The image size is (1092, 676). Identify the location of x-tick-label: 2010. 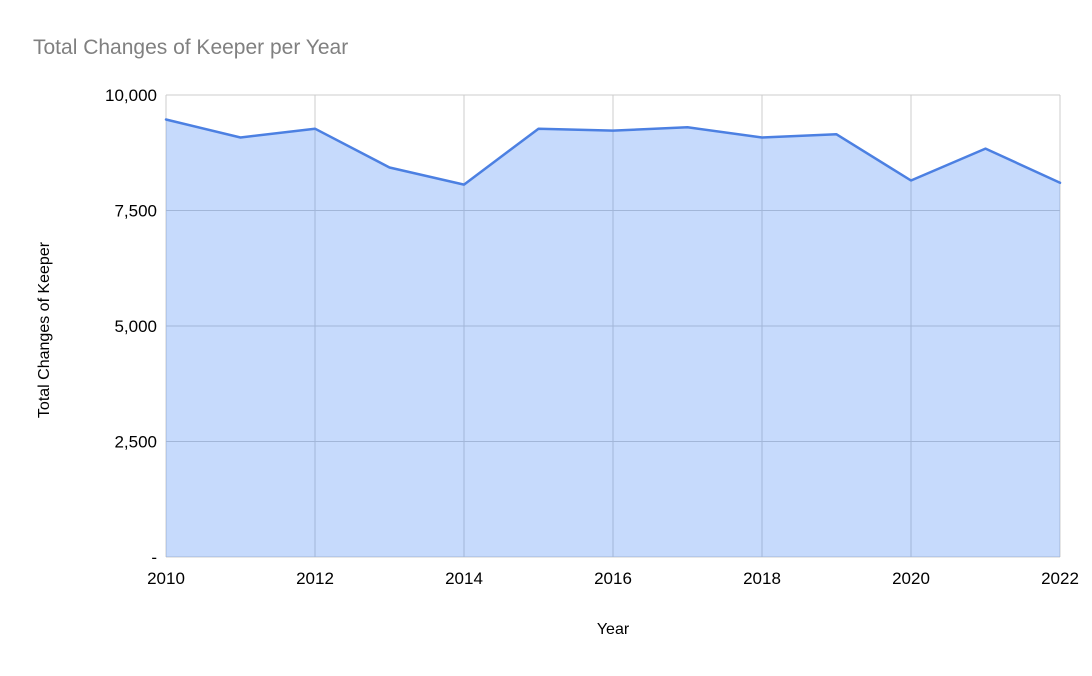
(166, 578).